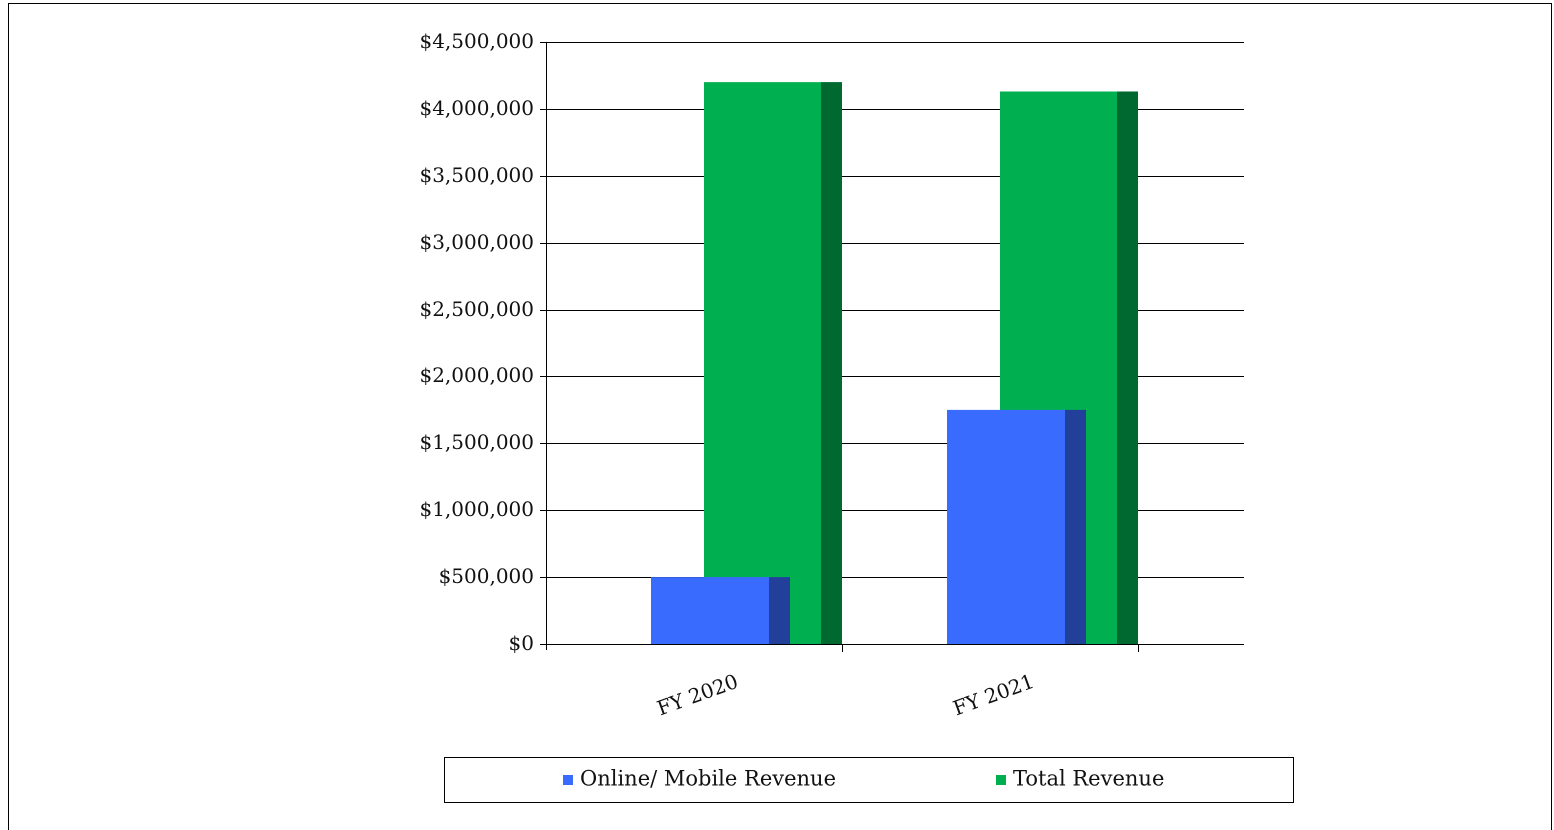 Image resolution: width=1554 pixels, height=830 pixels. I want to click on y-tick-label: $1,500,000, so click(476, 442).